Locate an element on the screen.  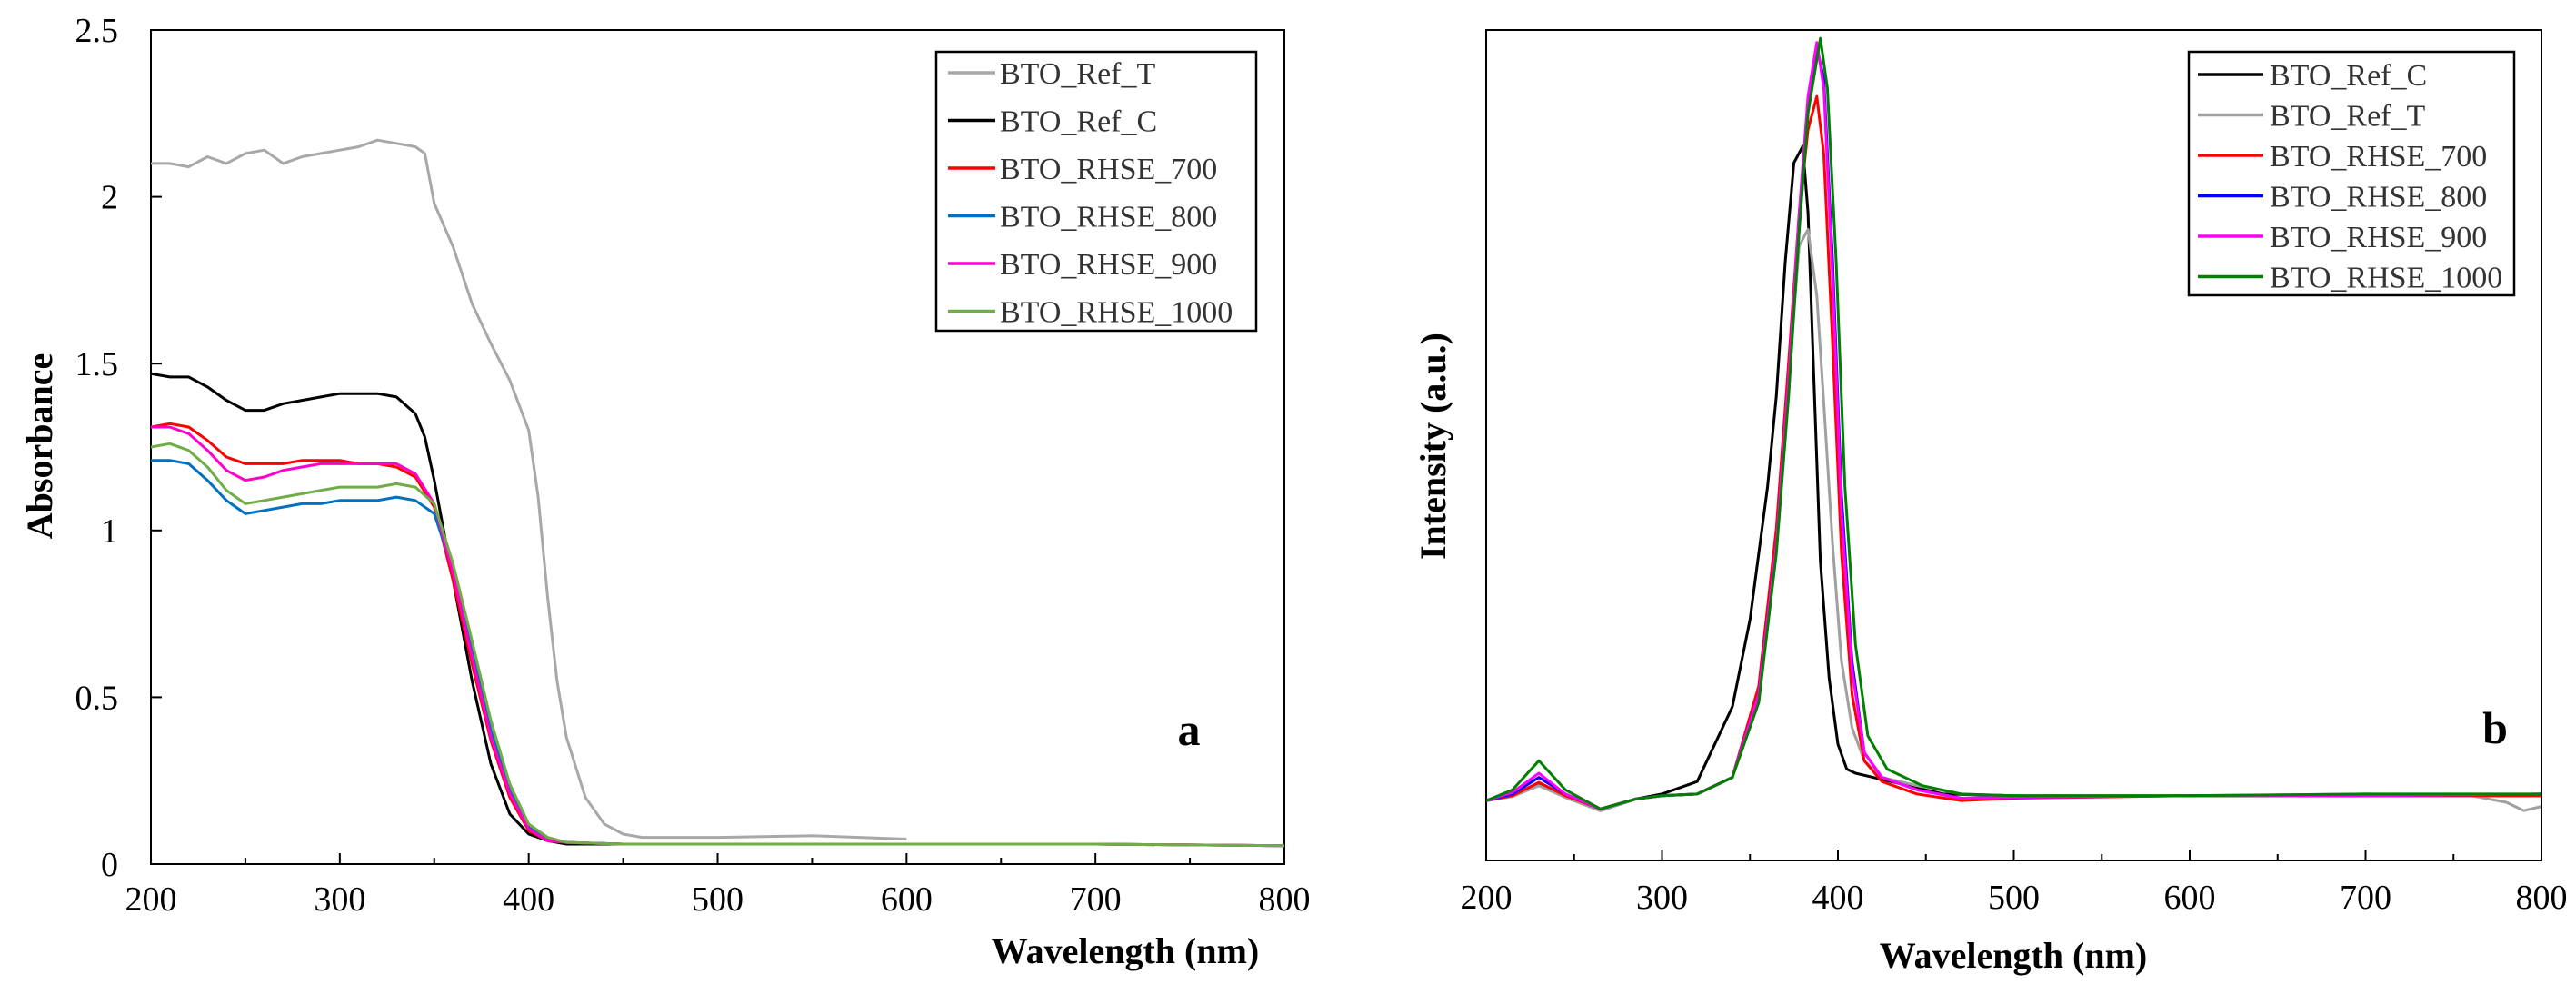
panel-a-letter: a is located at coordinates (1189, 729).